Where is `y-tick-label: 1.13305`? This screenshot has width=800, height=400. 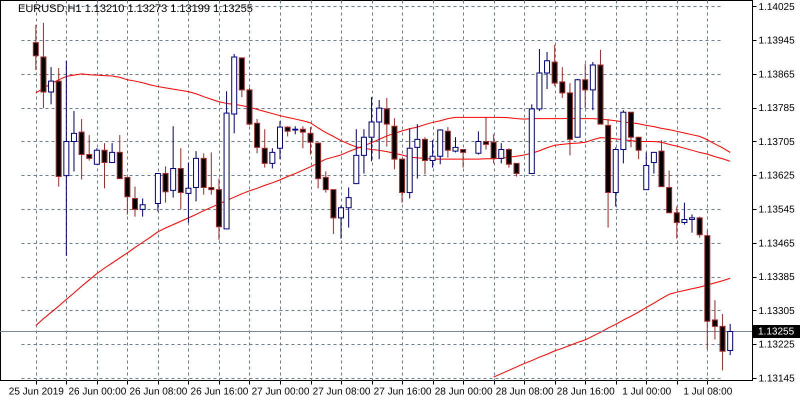
y-tick-label: 1.13305 is located at coordinates (777, 311).